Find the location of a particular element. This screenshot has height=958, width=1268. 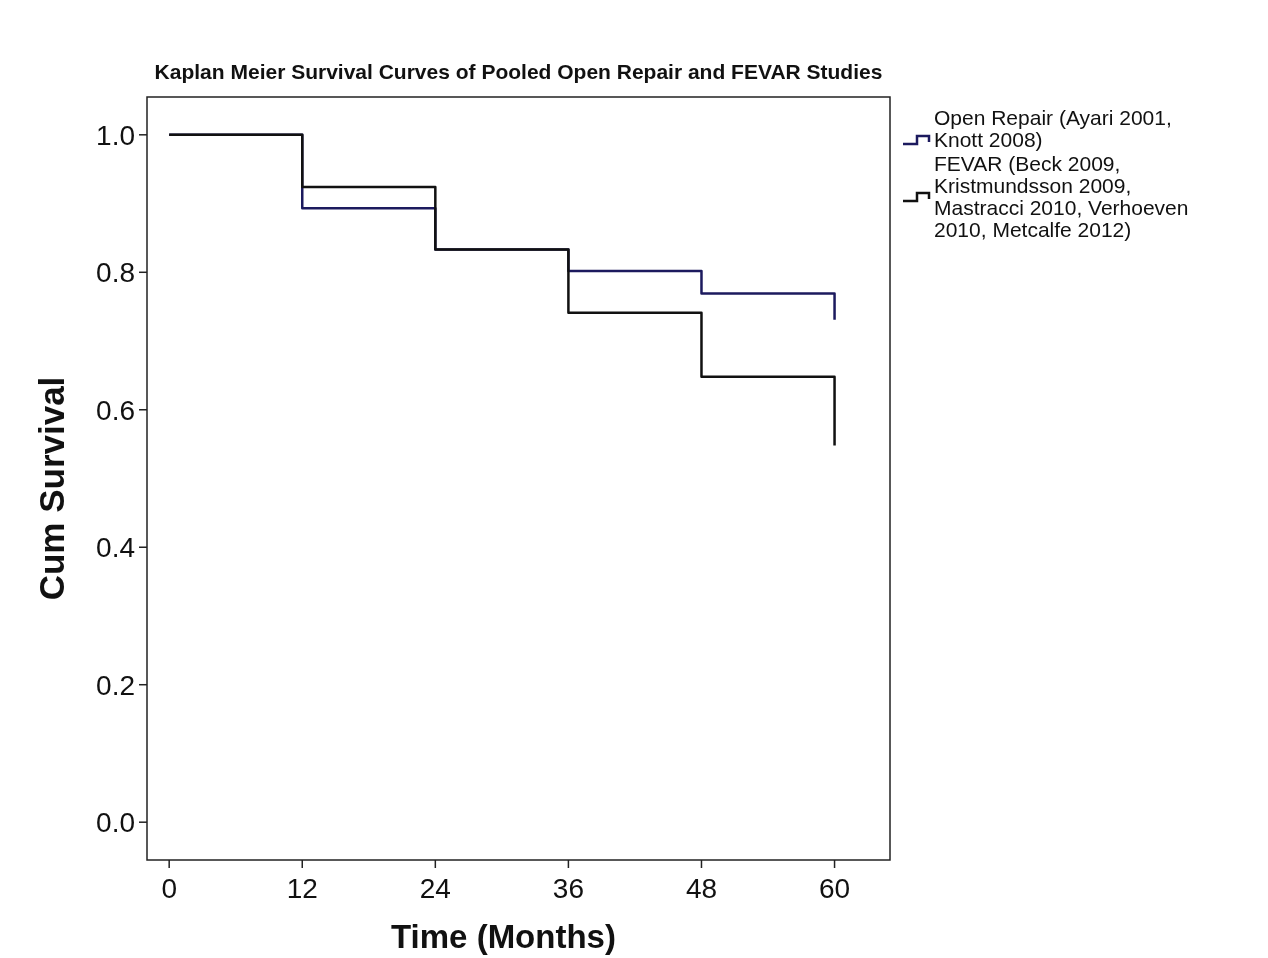

y-tick-label: 0.2 is located at coordinates (115, 685).